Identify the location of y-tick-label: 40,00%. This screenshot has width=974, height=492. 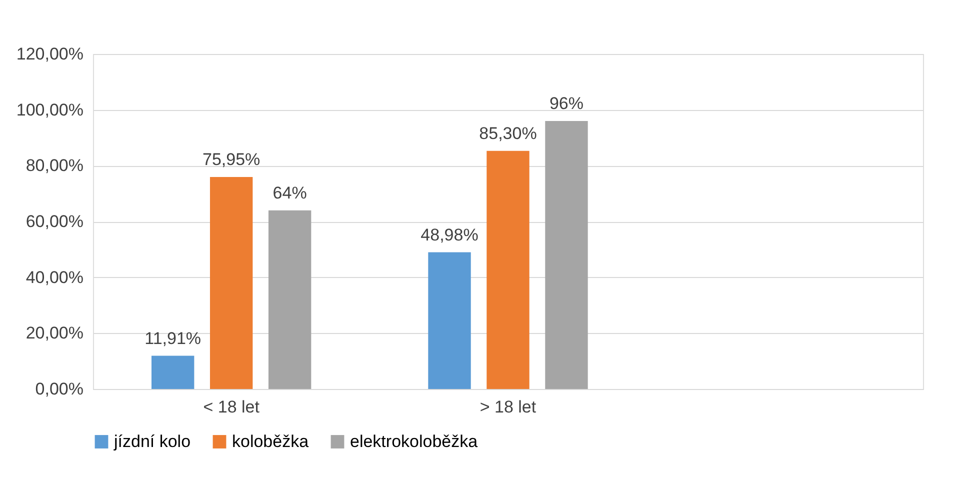
(55, 277).